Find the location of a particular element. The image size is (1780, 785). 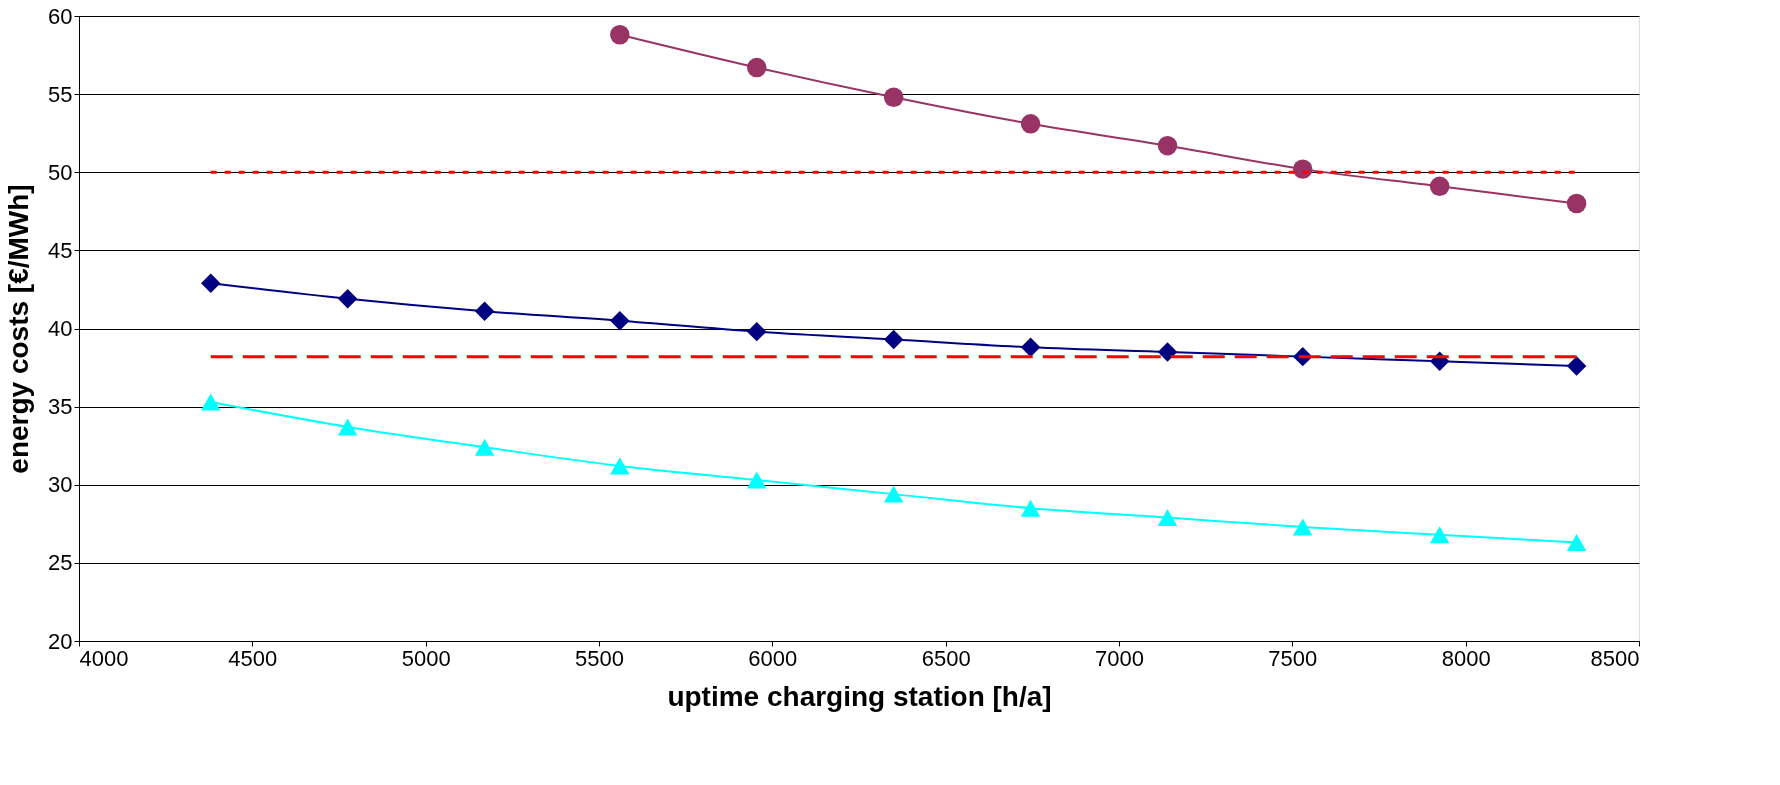

y-tick-label: 55 is located at coordinates (60, 94).